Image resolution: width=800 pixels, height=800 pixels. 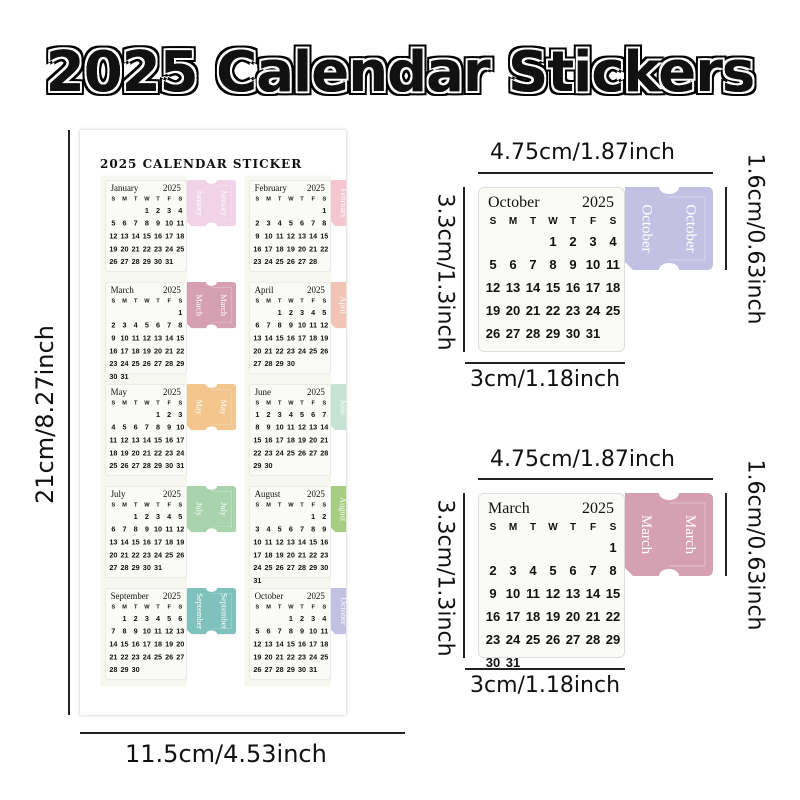 I want to click on tab-label: January, so click(x=223, y=203).